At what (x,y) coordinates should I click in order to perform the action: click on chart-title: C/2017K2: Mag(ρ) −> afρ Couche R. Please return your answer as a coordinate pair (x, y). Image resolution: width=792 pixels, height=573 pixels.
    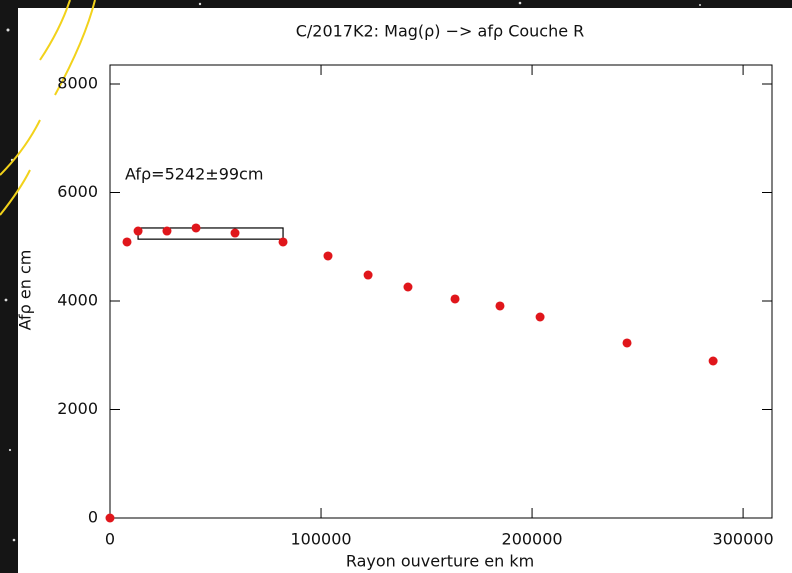
    Looking at the image, I should click on (440, 31).